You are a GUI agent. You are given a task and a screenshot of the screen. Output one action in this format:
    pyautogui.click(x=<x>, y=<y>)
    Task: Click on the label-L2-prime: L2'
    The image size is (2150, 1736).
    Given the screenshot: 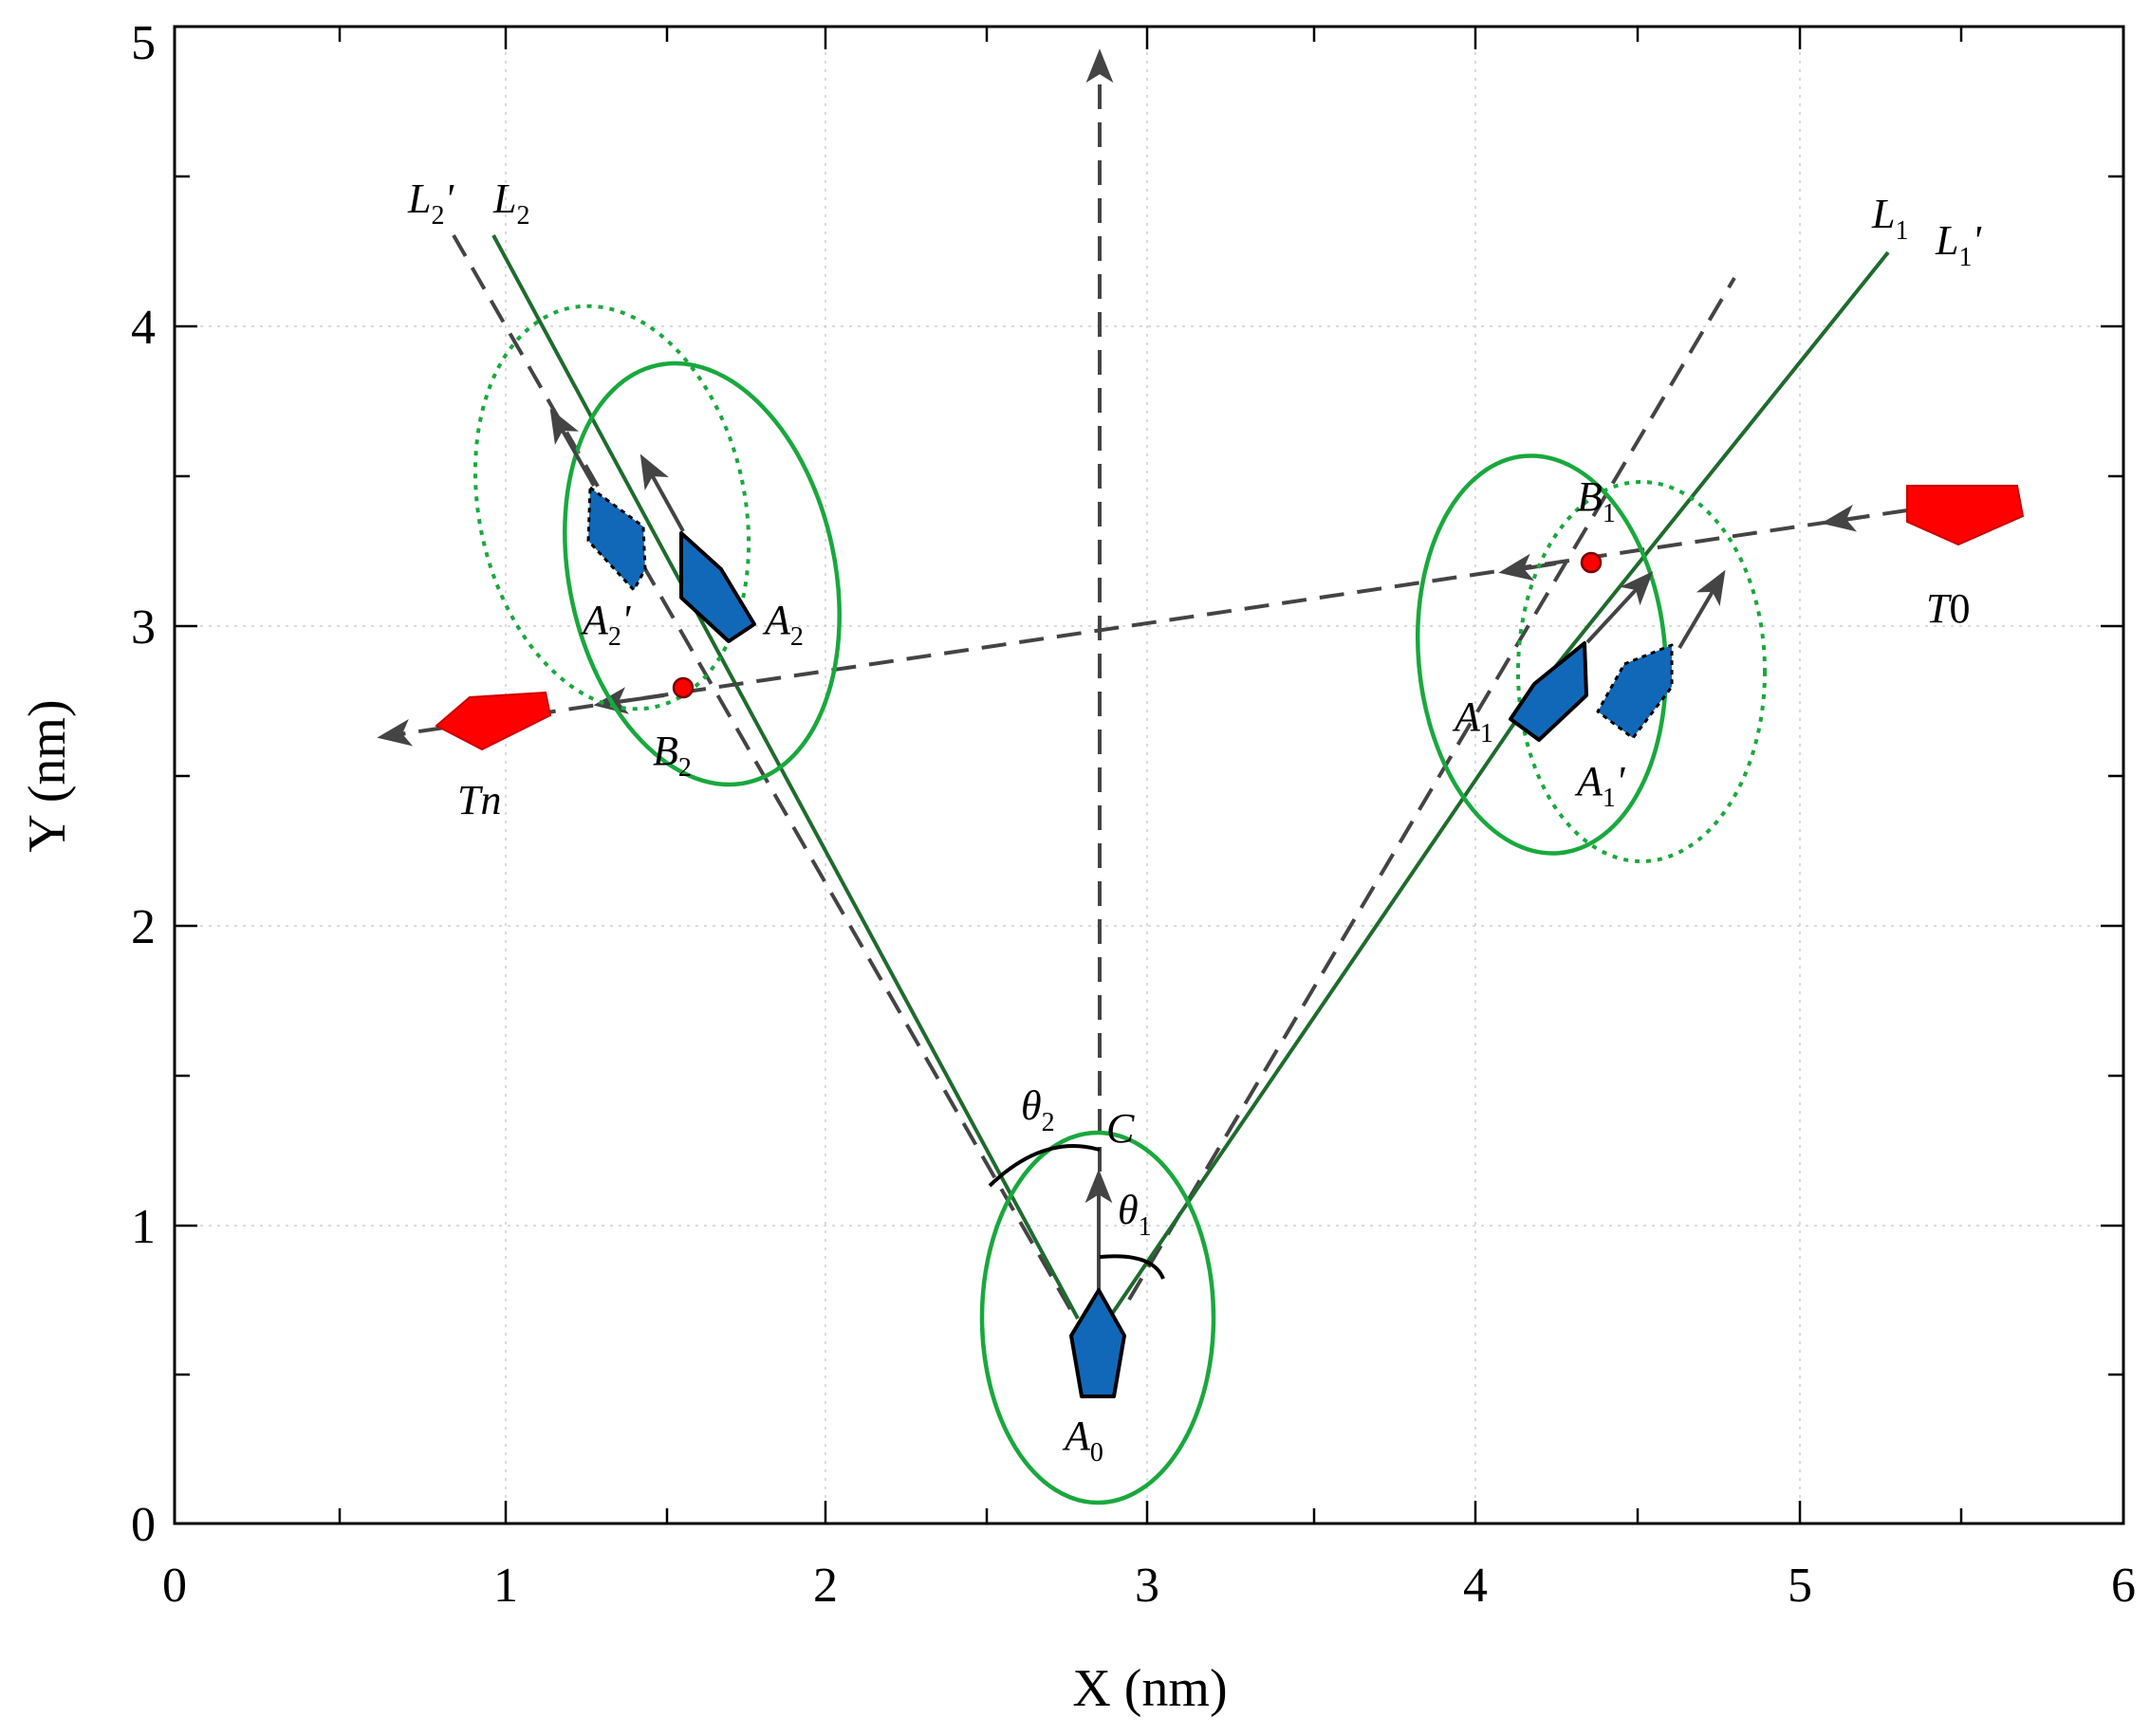 What is the action you would take?
    pyautogui.click(x=431, y=203)
    